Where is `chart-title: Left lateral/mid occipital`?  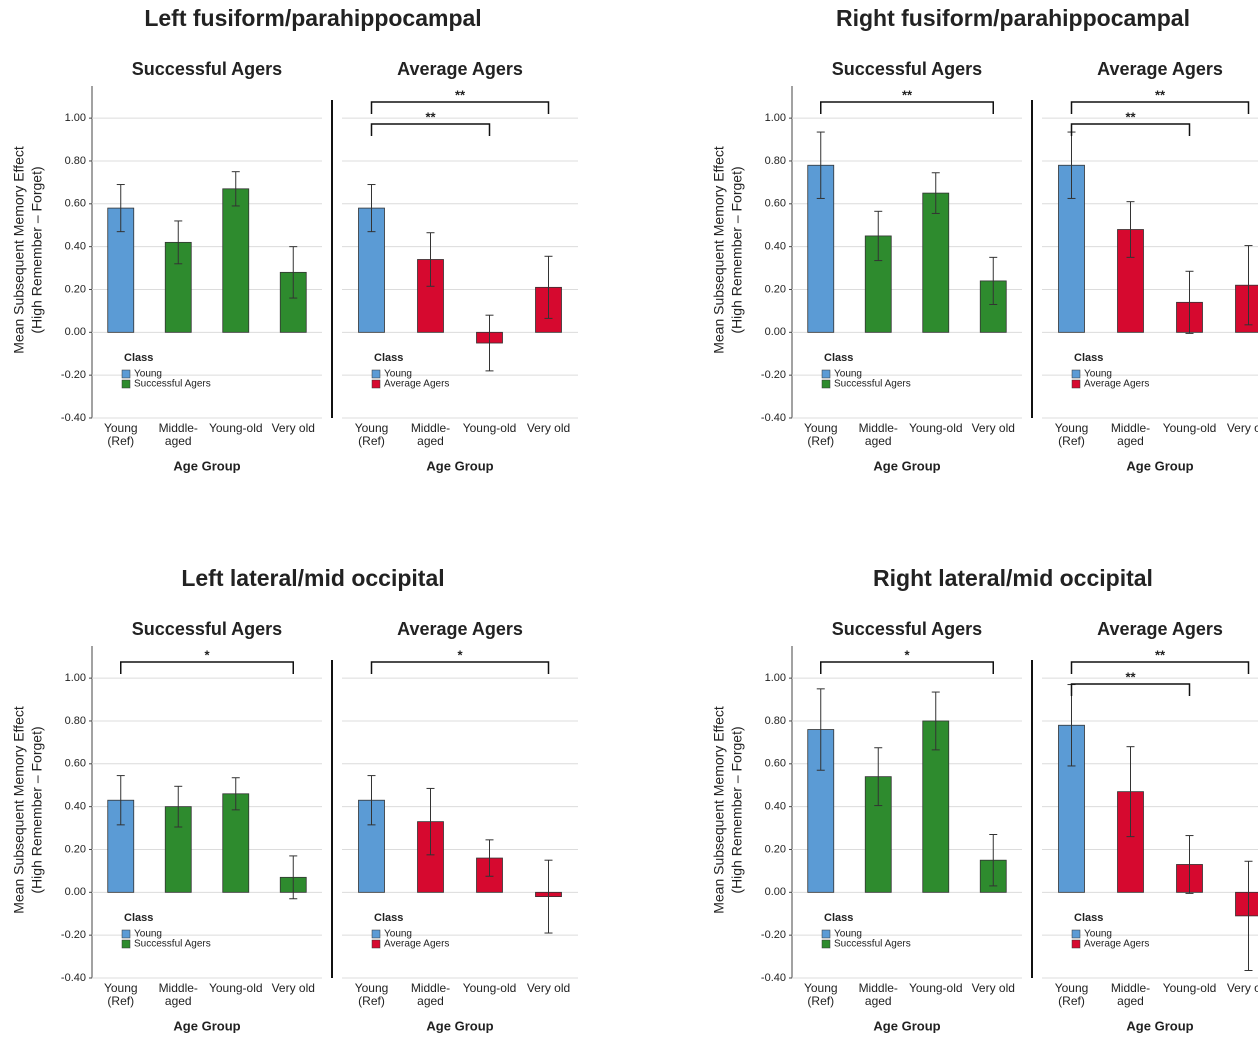
chart-title: Left lateral/mid occipital is located at coordinates (312, 578).